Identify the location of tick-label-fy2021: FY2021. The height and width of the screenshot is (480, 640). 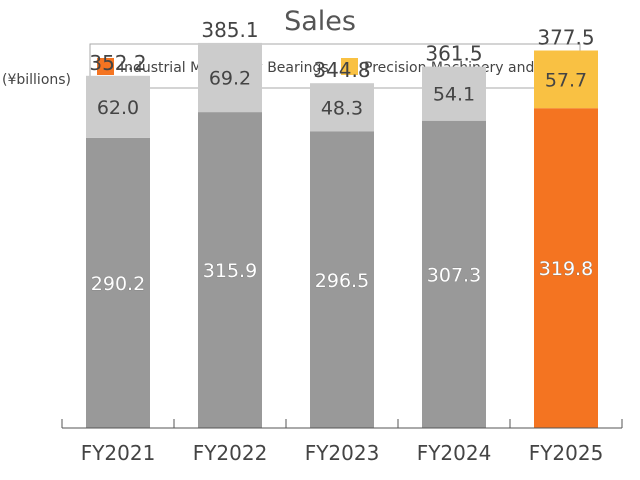
(118, 453).